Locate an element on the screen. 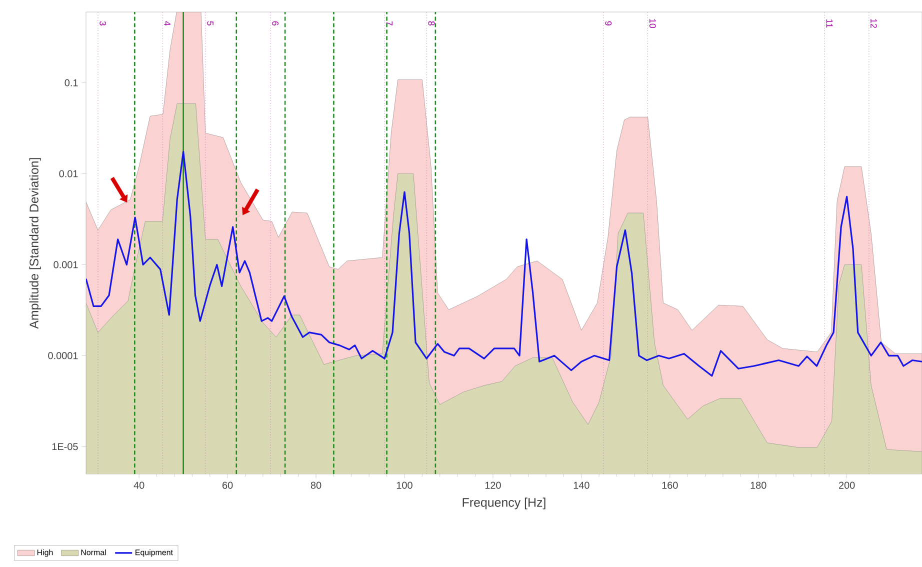  annotation: 5 is located at coordinates (210, 23).